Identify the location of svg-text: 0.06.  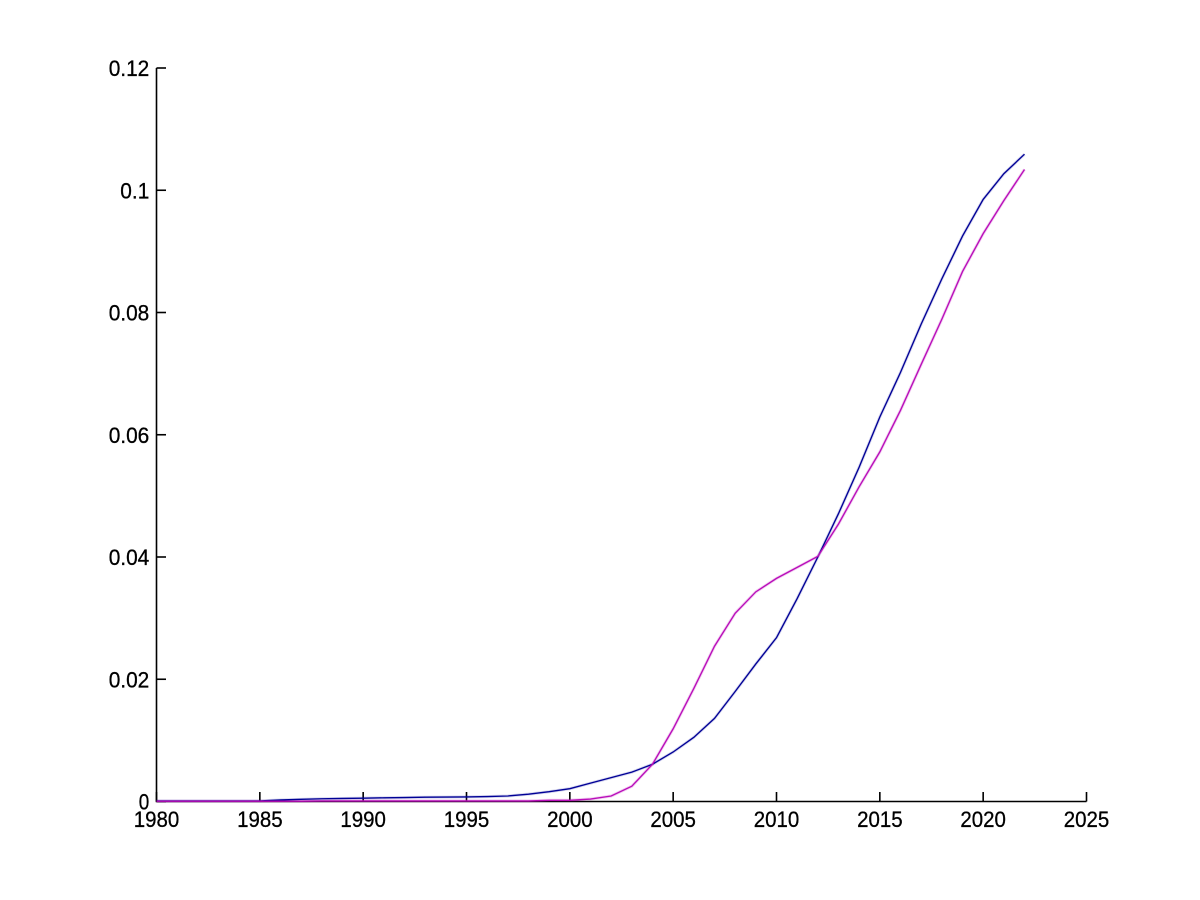
(129, 435).